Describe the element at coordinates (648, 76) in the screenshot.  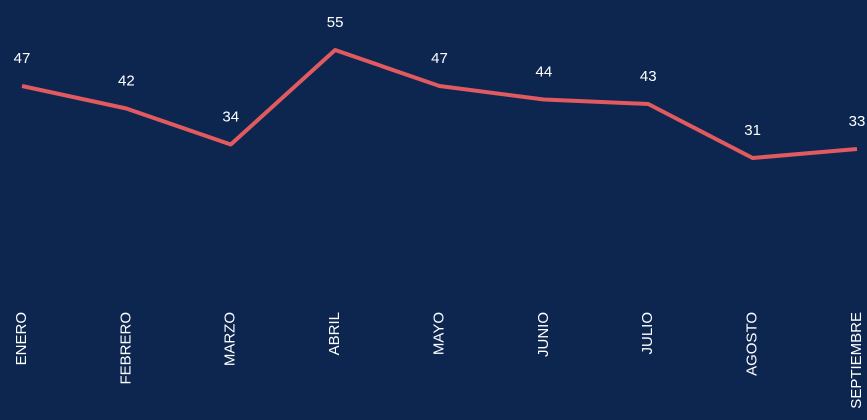
I see `data-label: 43` at that location.